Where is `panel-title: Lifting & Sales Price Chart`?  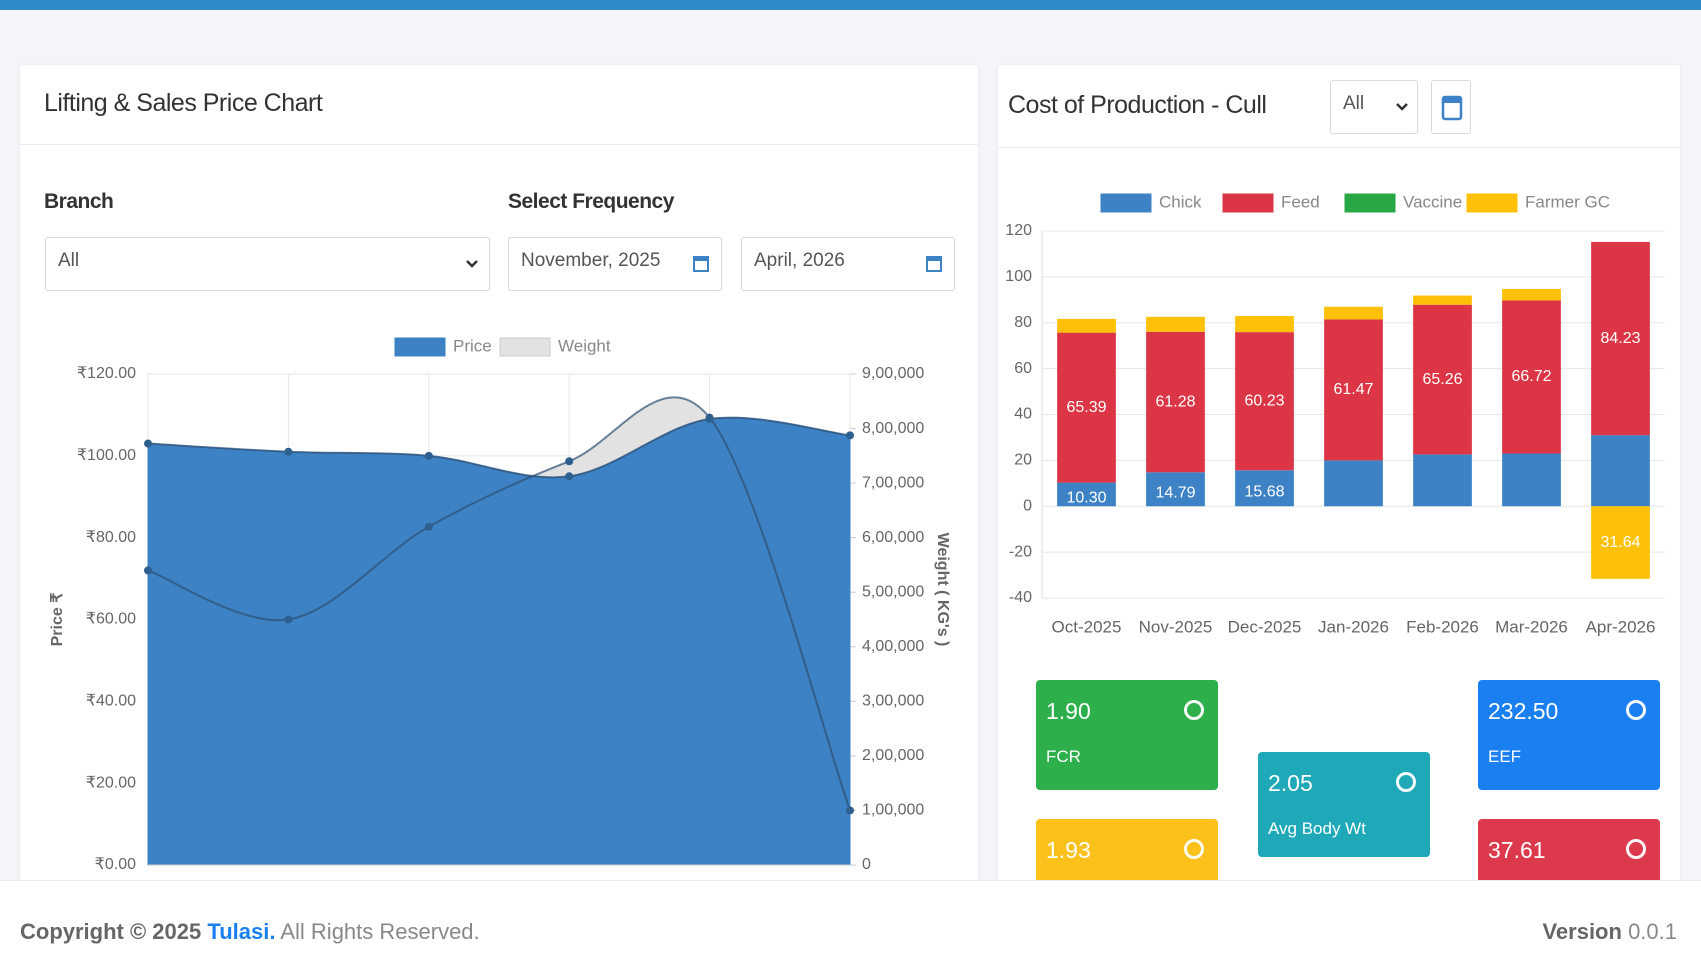
panel-title: Lifting & Sales Price Chart is located at coordinates (183, 103).